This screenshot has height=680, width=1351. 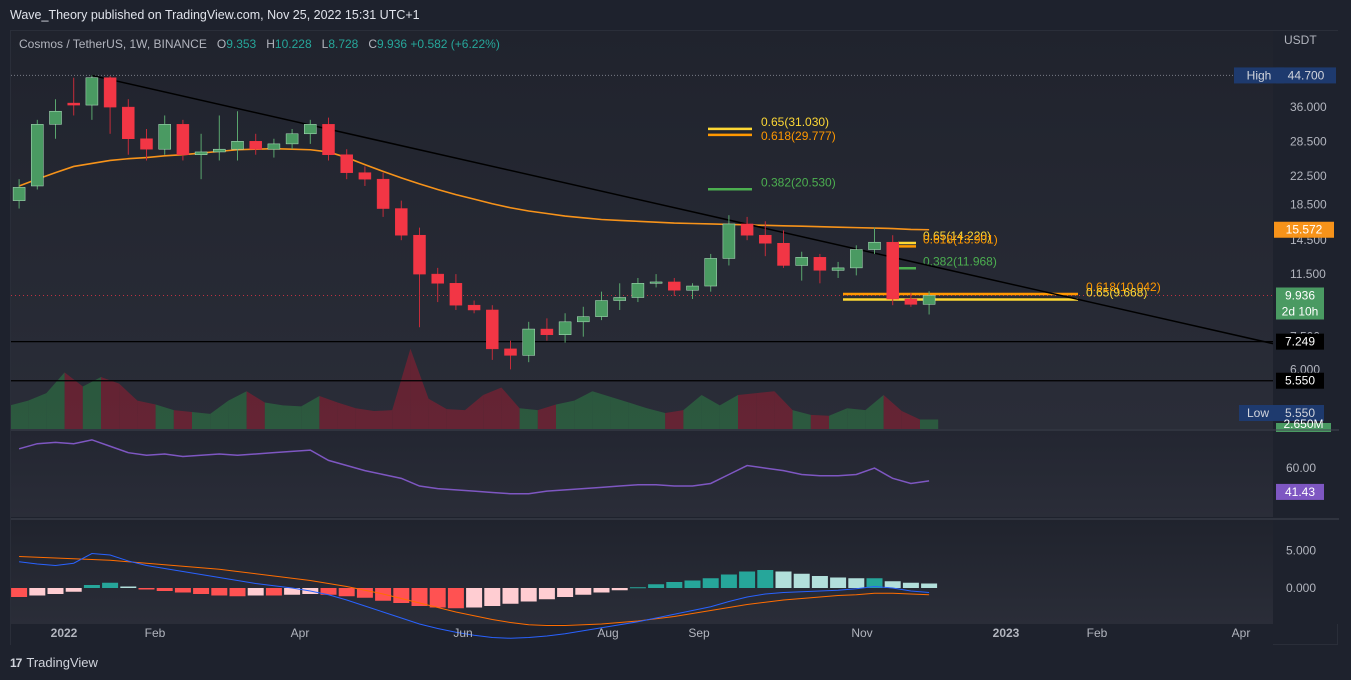 I want to click on time-axis-label: Feb, so click(x=155, y=633).